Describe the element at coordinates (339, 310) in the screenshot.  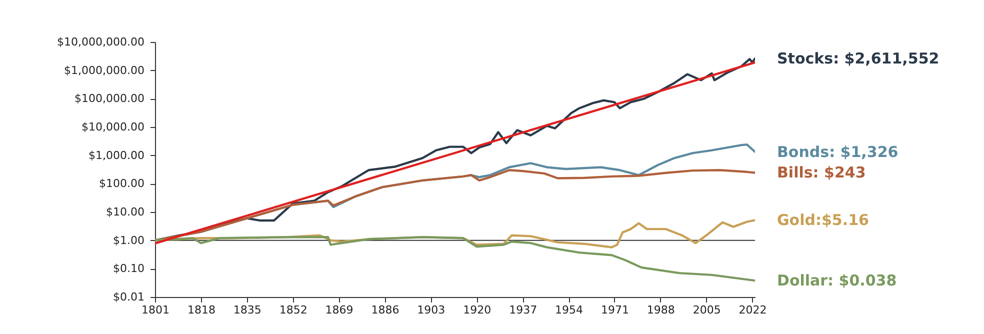
I see `x-tick-label: 1869` at that location.